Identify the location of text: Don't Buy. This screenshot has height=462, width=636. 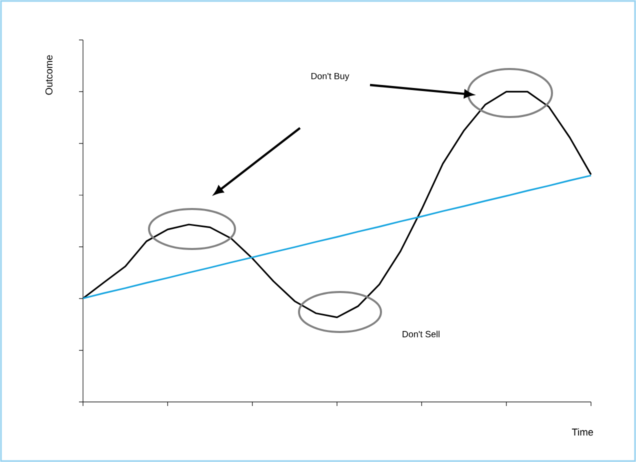
(330, 76).